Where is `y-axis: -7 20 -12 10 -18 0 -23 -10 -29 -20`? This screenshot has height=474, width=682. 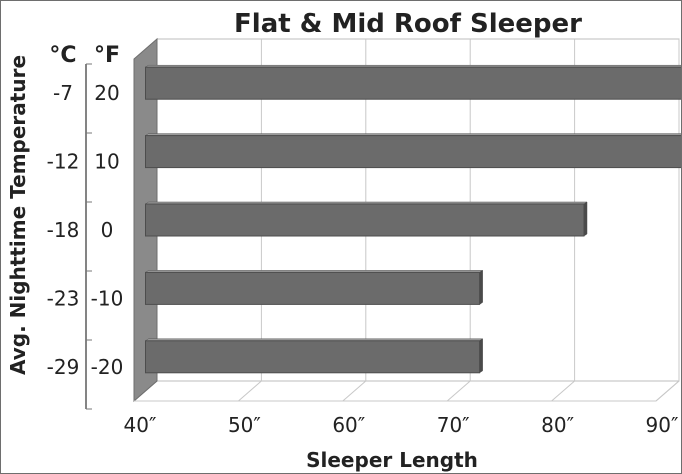
y-axis: -7 20 -12 10 -18 0 -23 -10 -29 -20 is located at coordinates (85, 236).